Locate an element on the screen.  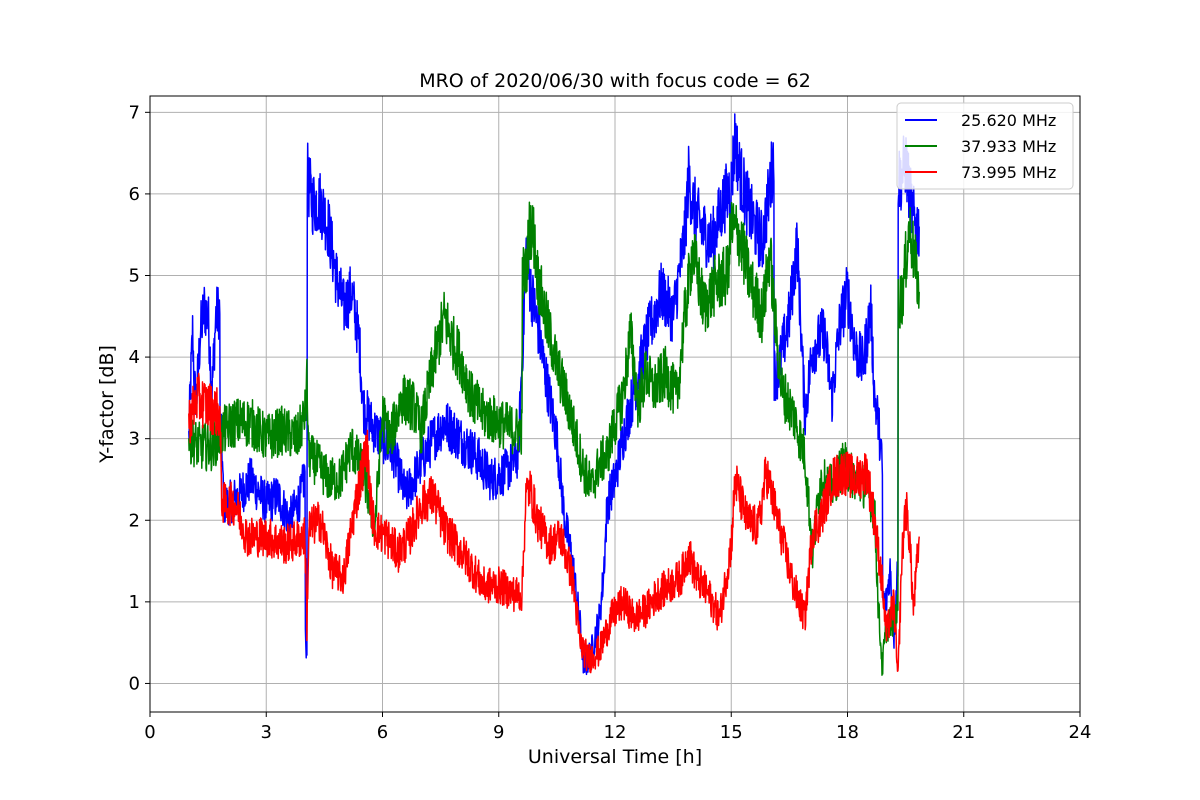
legend: 25.620 MHz 37.933 MHz 73.995 MHz is located at coordinates (985, 146).